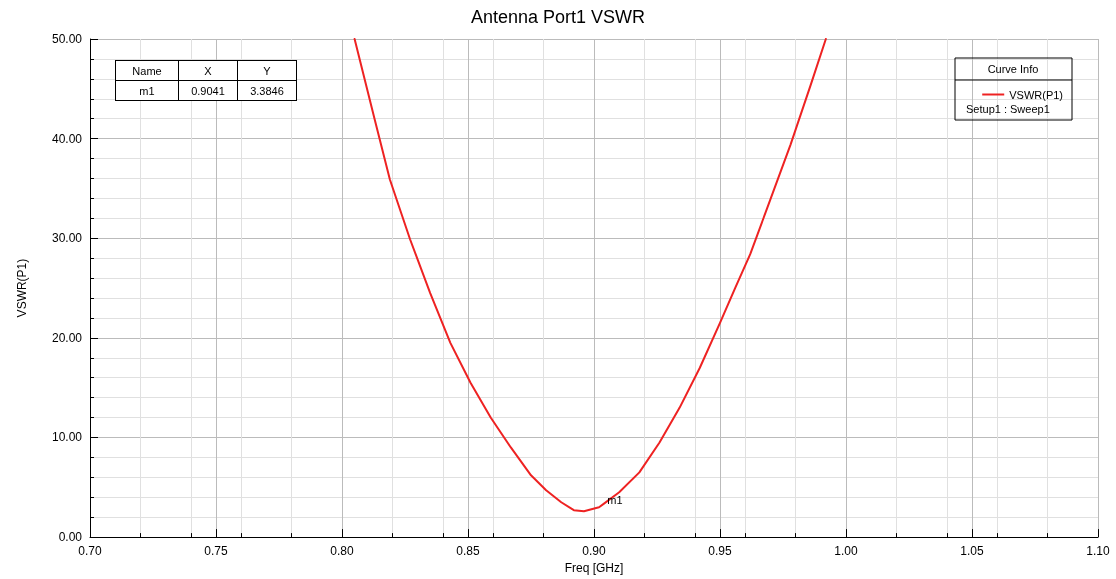  I want to click on x-tick-label: 0.95, so click(720, 551).